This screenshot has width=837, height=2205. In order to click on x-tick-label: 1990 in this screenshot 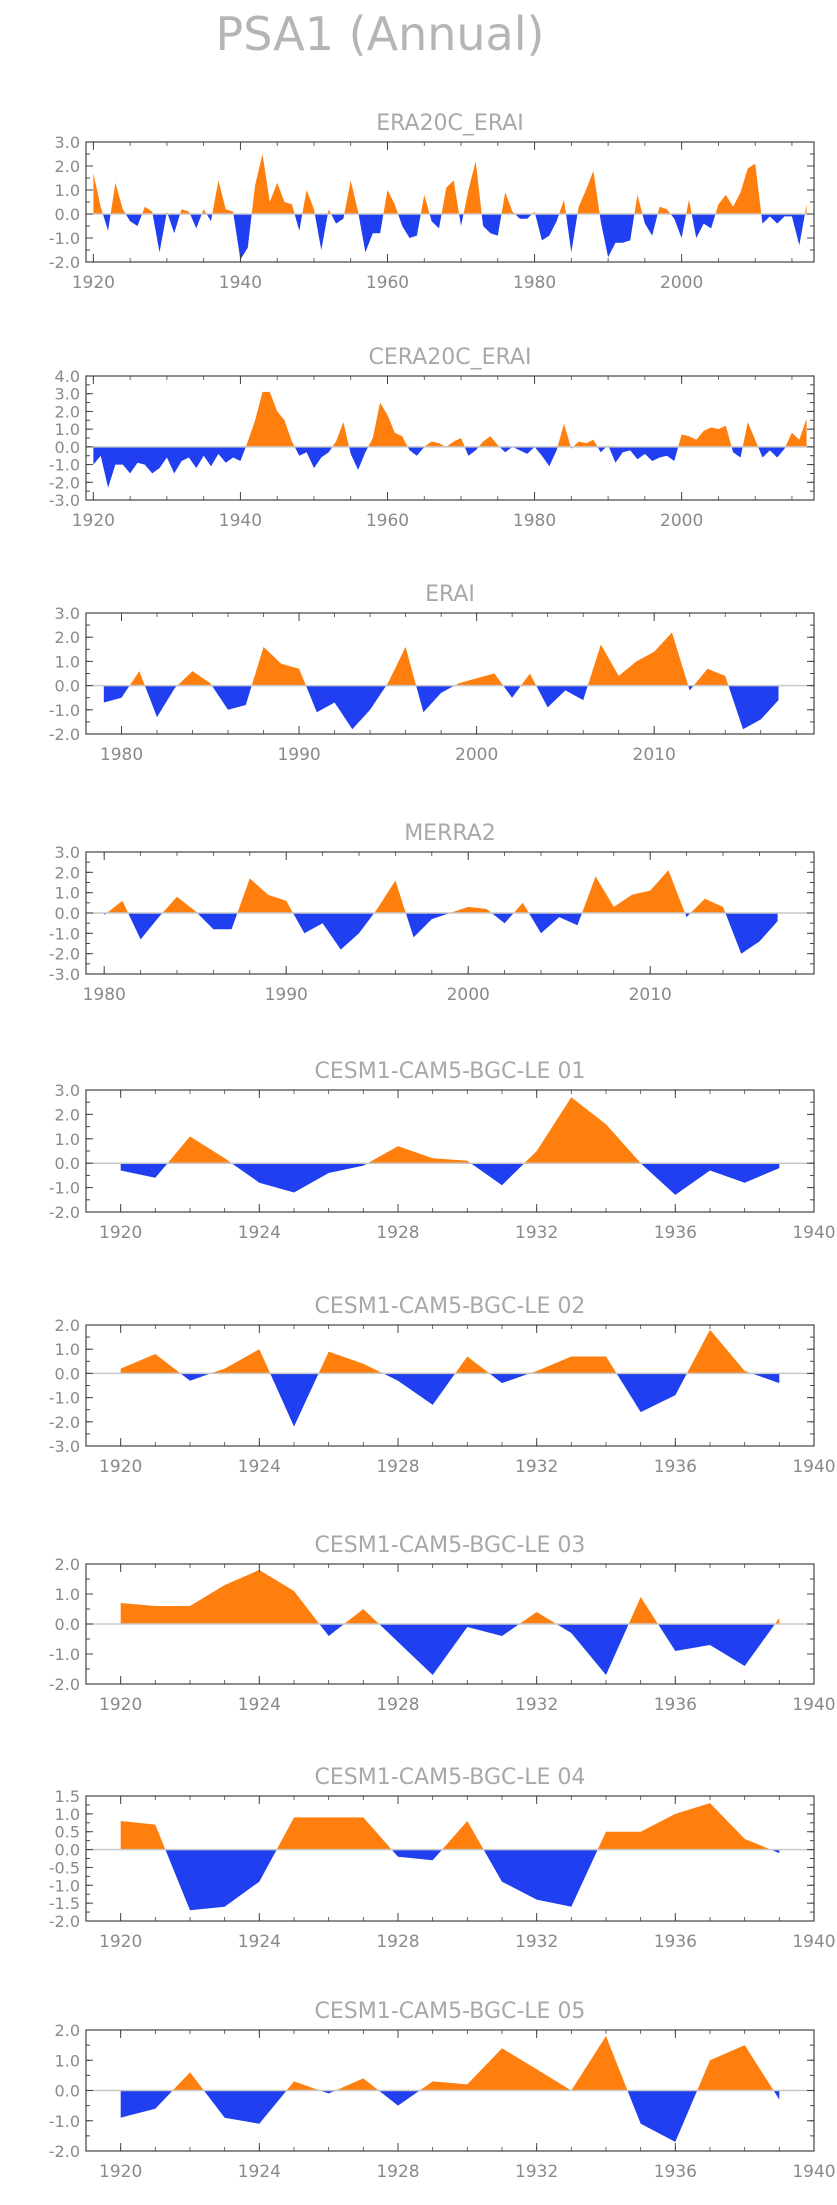, I will do `click(286, 995)`.